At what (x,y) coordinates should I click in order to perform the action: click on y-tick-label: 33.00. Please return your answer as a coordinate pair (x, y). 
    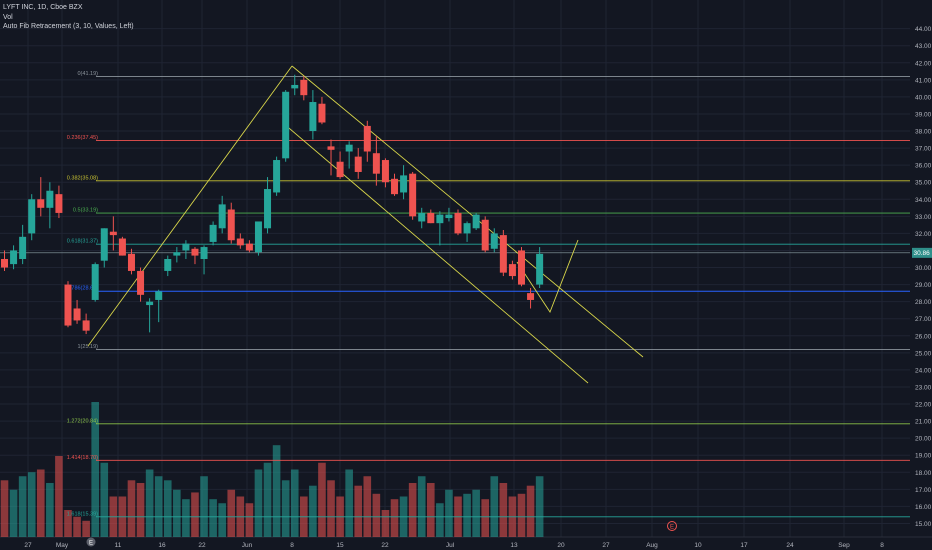
    Looking at the image, I should click on (923, 217).